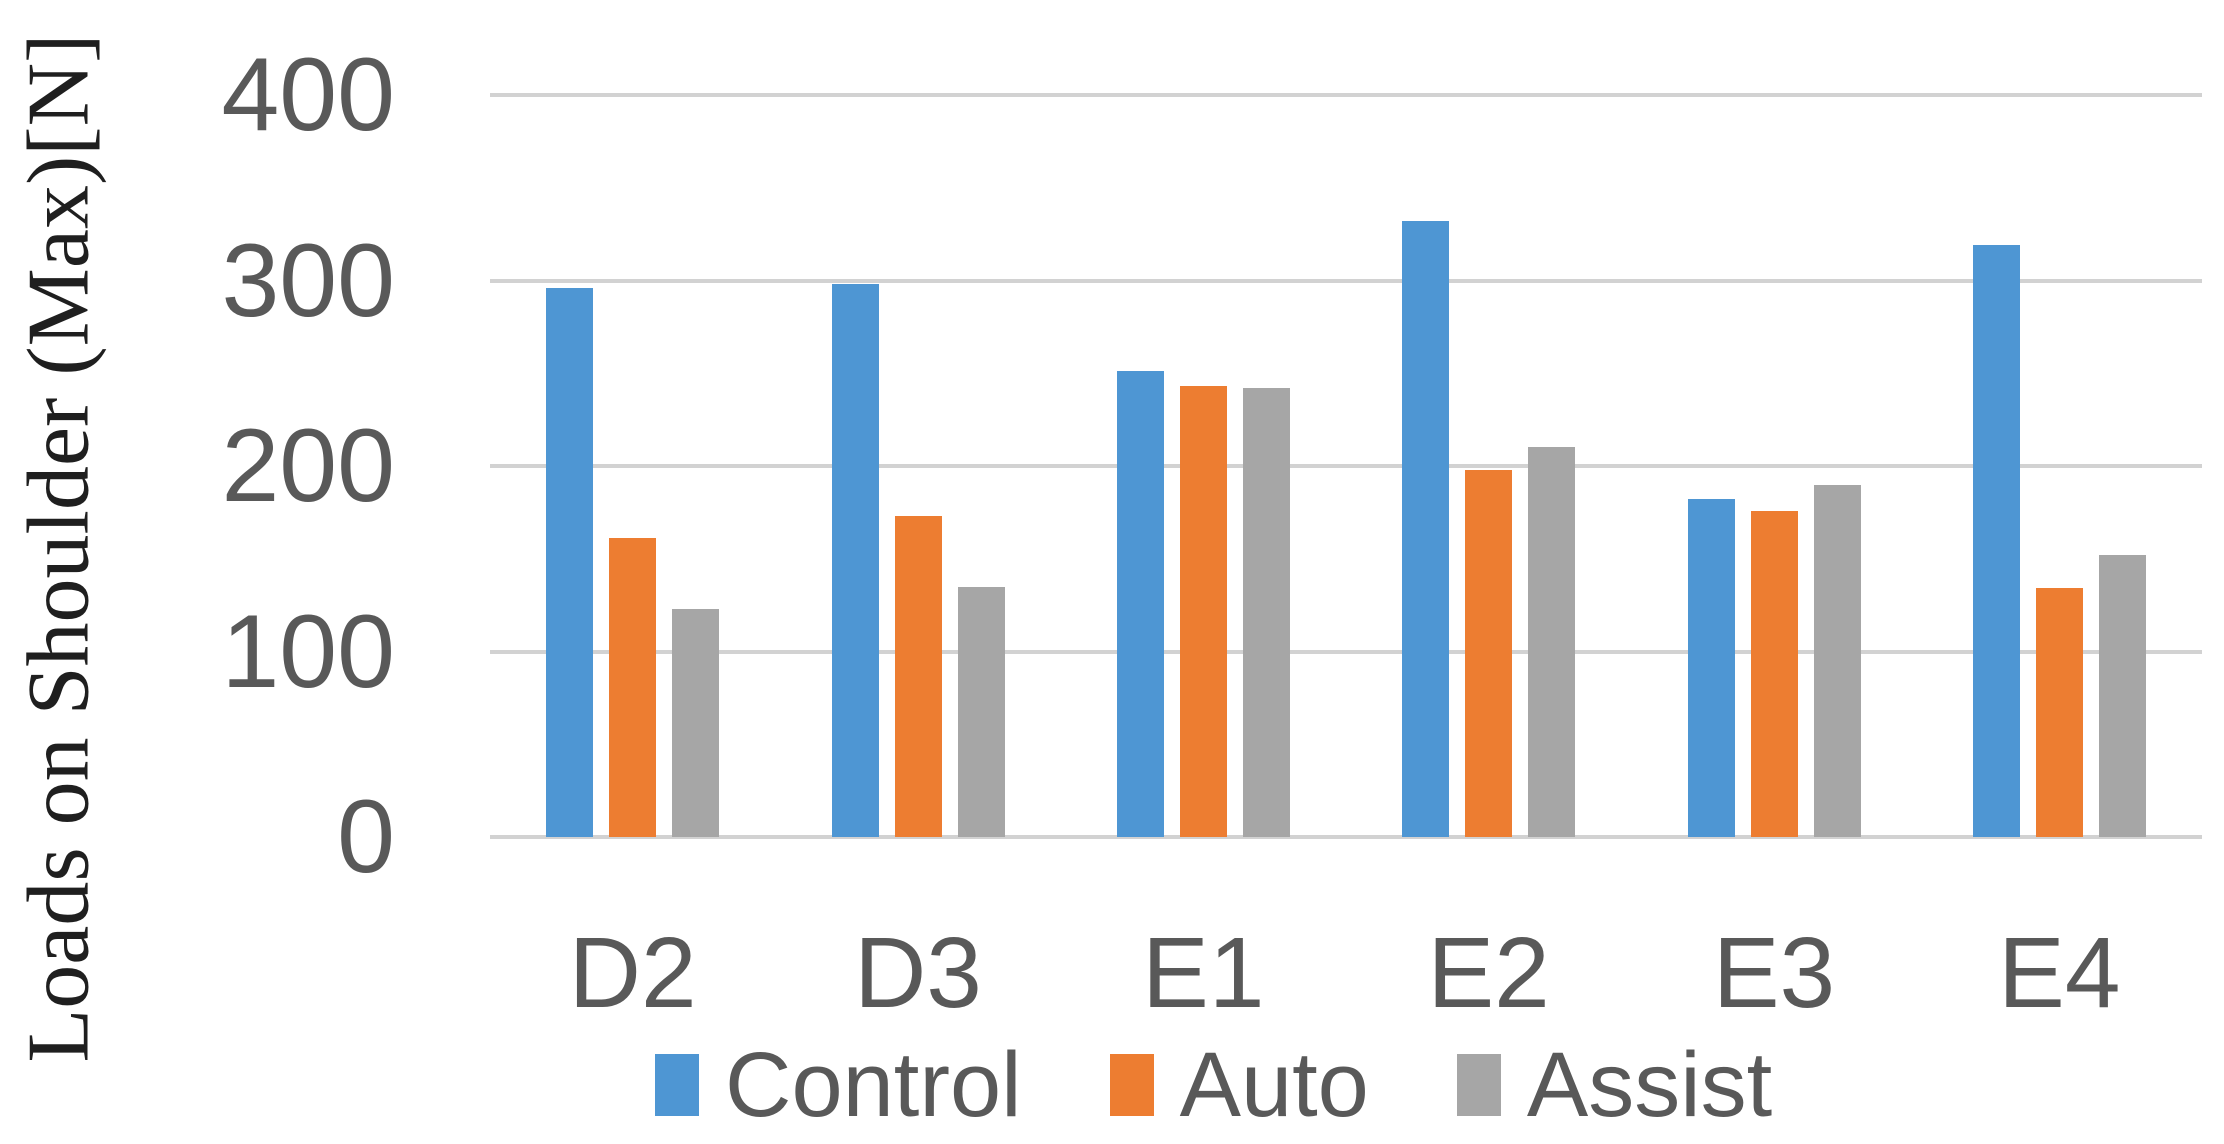 The image size is (2224, 1144). What do you see at coordinates (1140, 604) in the screenshot?
I see `bar-control-e1` at bounding box center [1140, 604].